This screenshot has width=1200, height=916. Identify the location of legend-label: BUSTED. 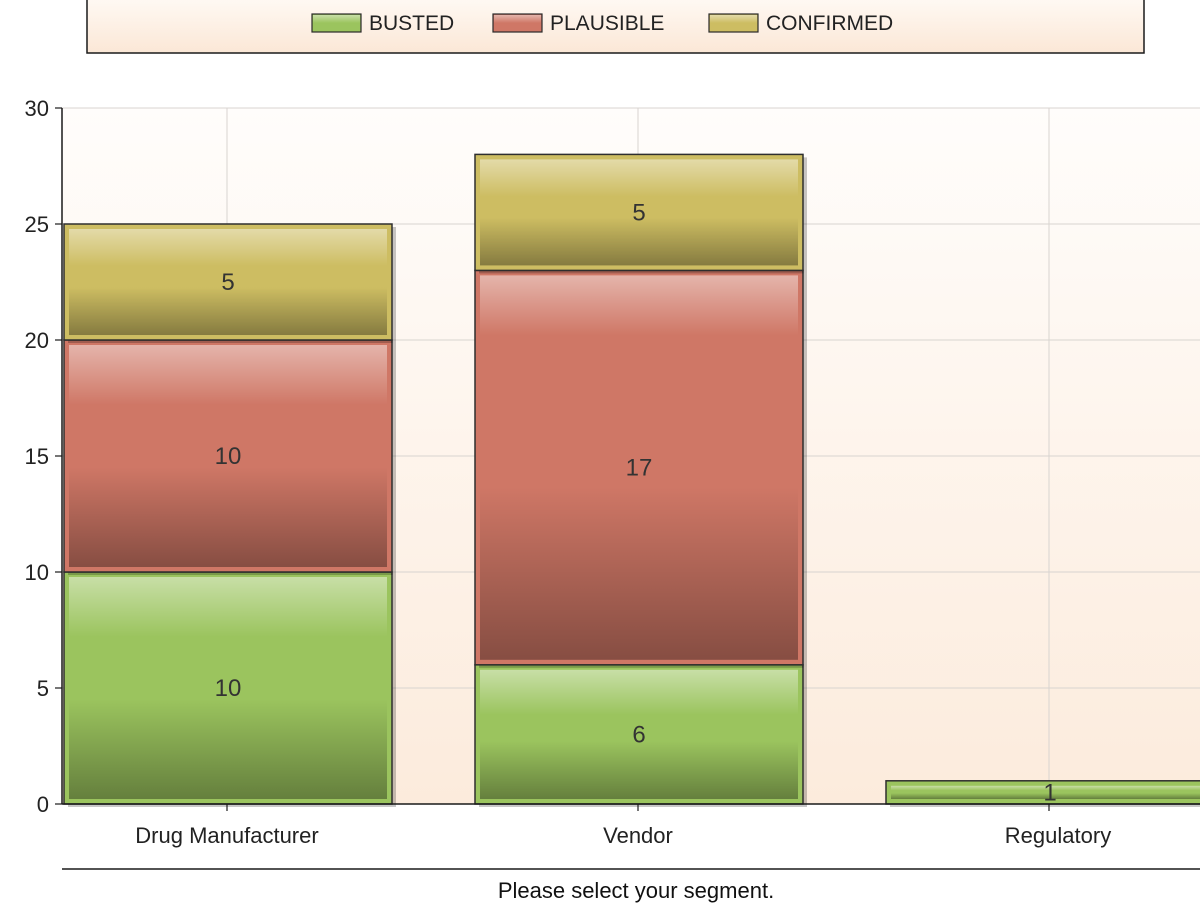
(411, 23).